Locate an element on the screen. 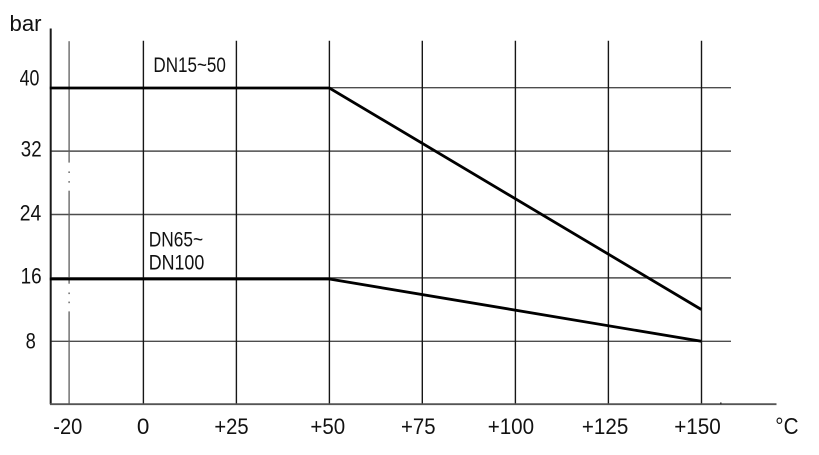 This screenshot has height=455, width=819. svg-text: bar is located at coordinates (26, 23).